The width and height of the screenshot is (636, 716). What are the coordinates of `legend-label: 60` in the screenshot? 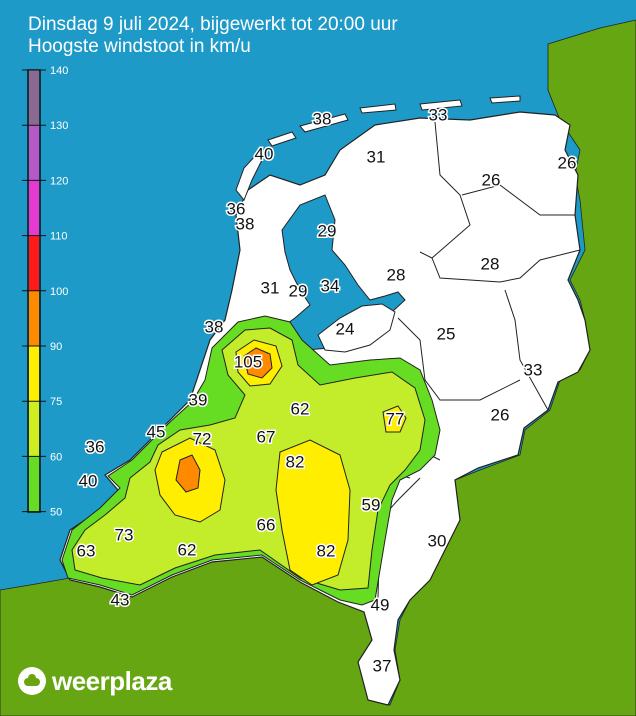 It's located at (56, 457).